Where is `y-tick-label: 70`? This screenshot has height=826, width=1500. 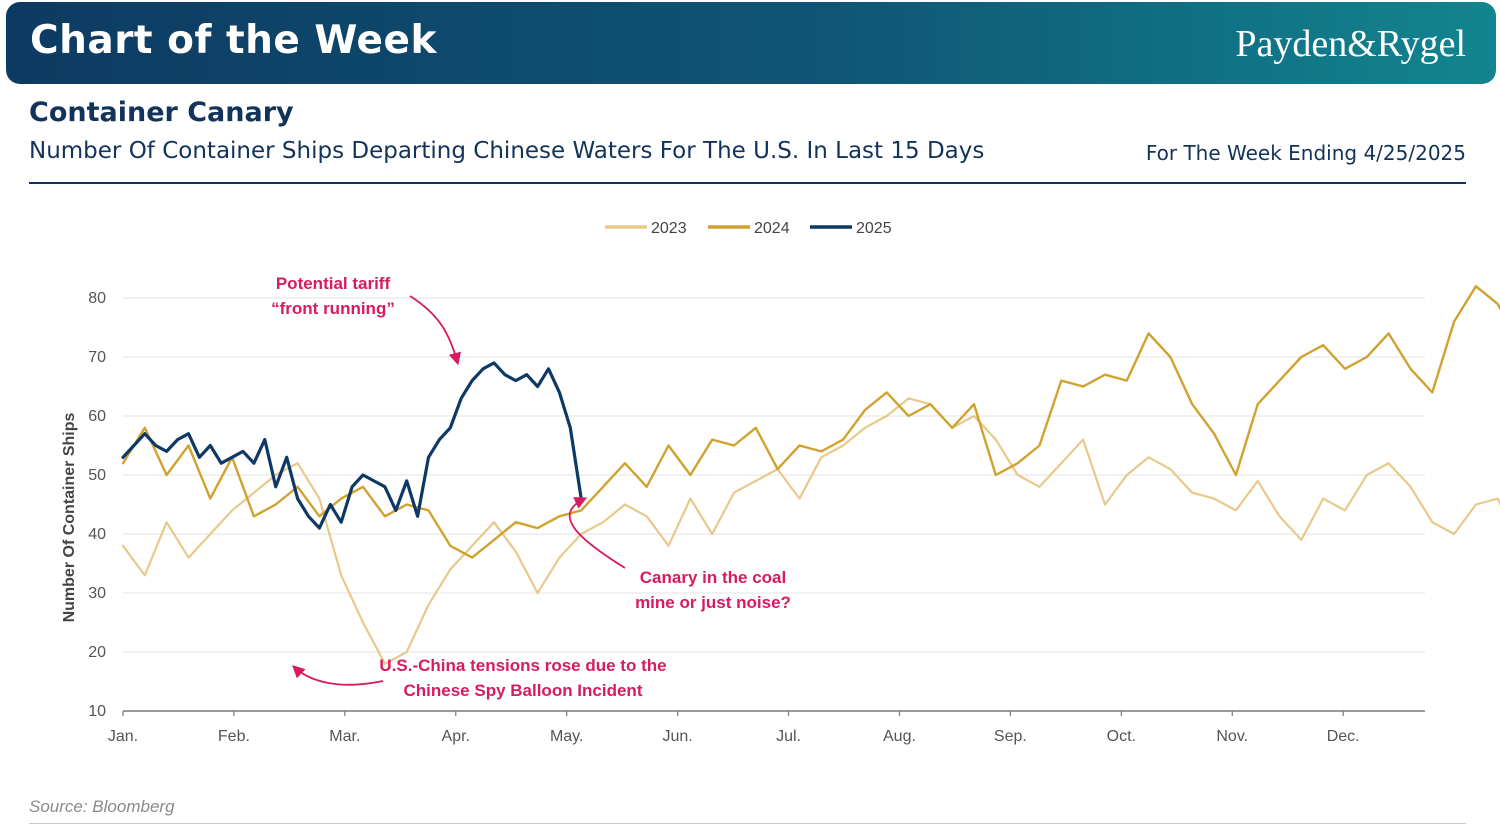 y-tick-label: 70 is located at coordinates (97, 357).